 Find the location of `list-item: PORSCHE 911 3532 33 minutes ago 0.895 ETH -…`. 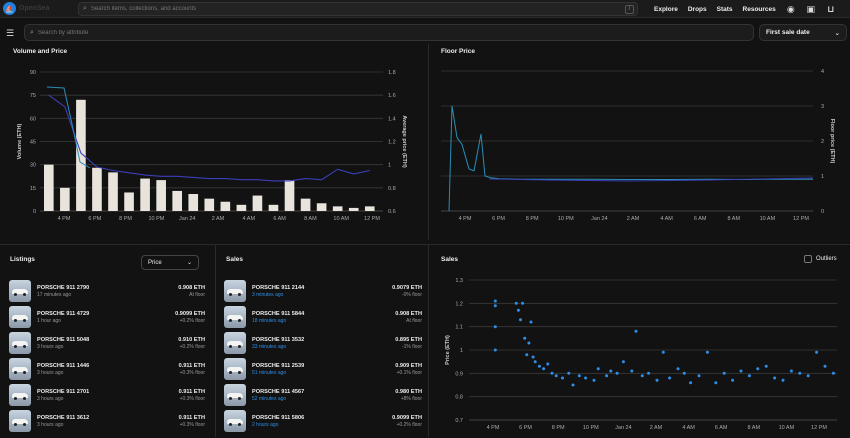

list-item: PORSCHE 911 3532 33 minutes ago 0.895 ETH -… is located at coordinates (318, 344).